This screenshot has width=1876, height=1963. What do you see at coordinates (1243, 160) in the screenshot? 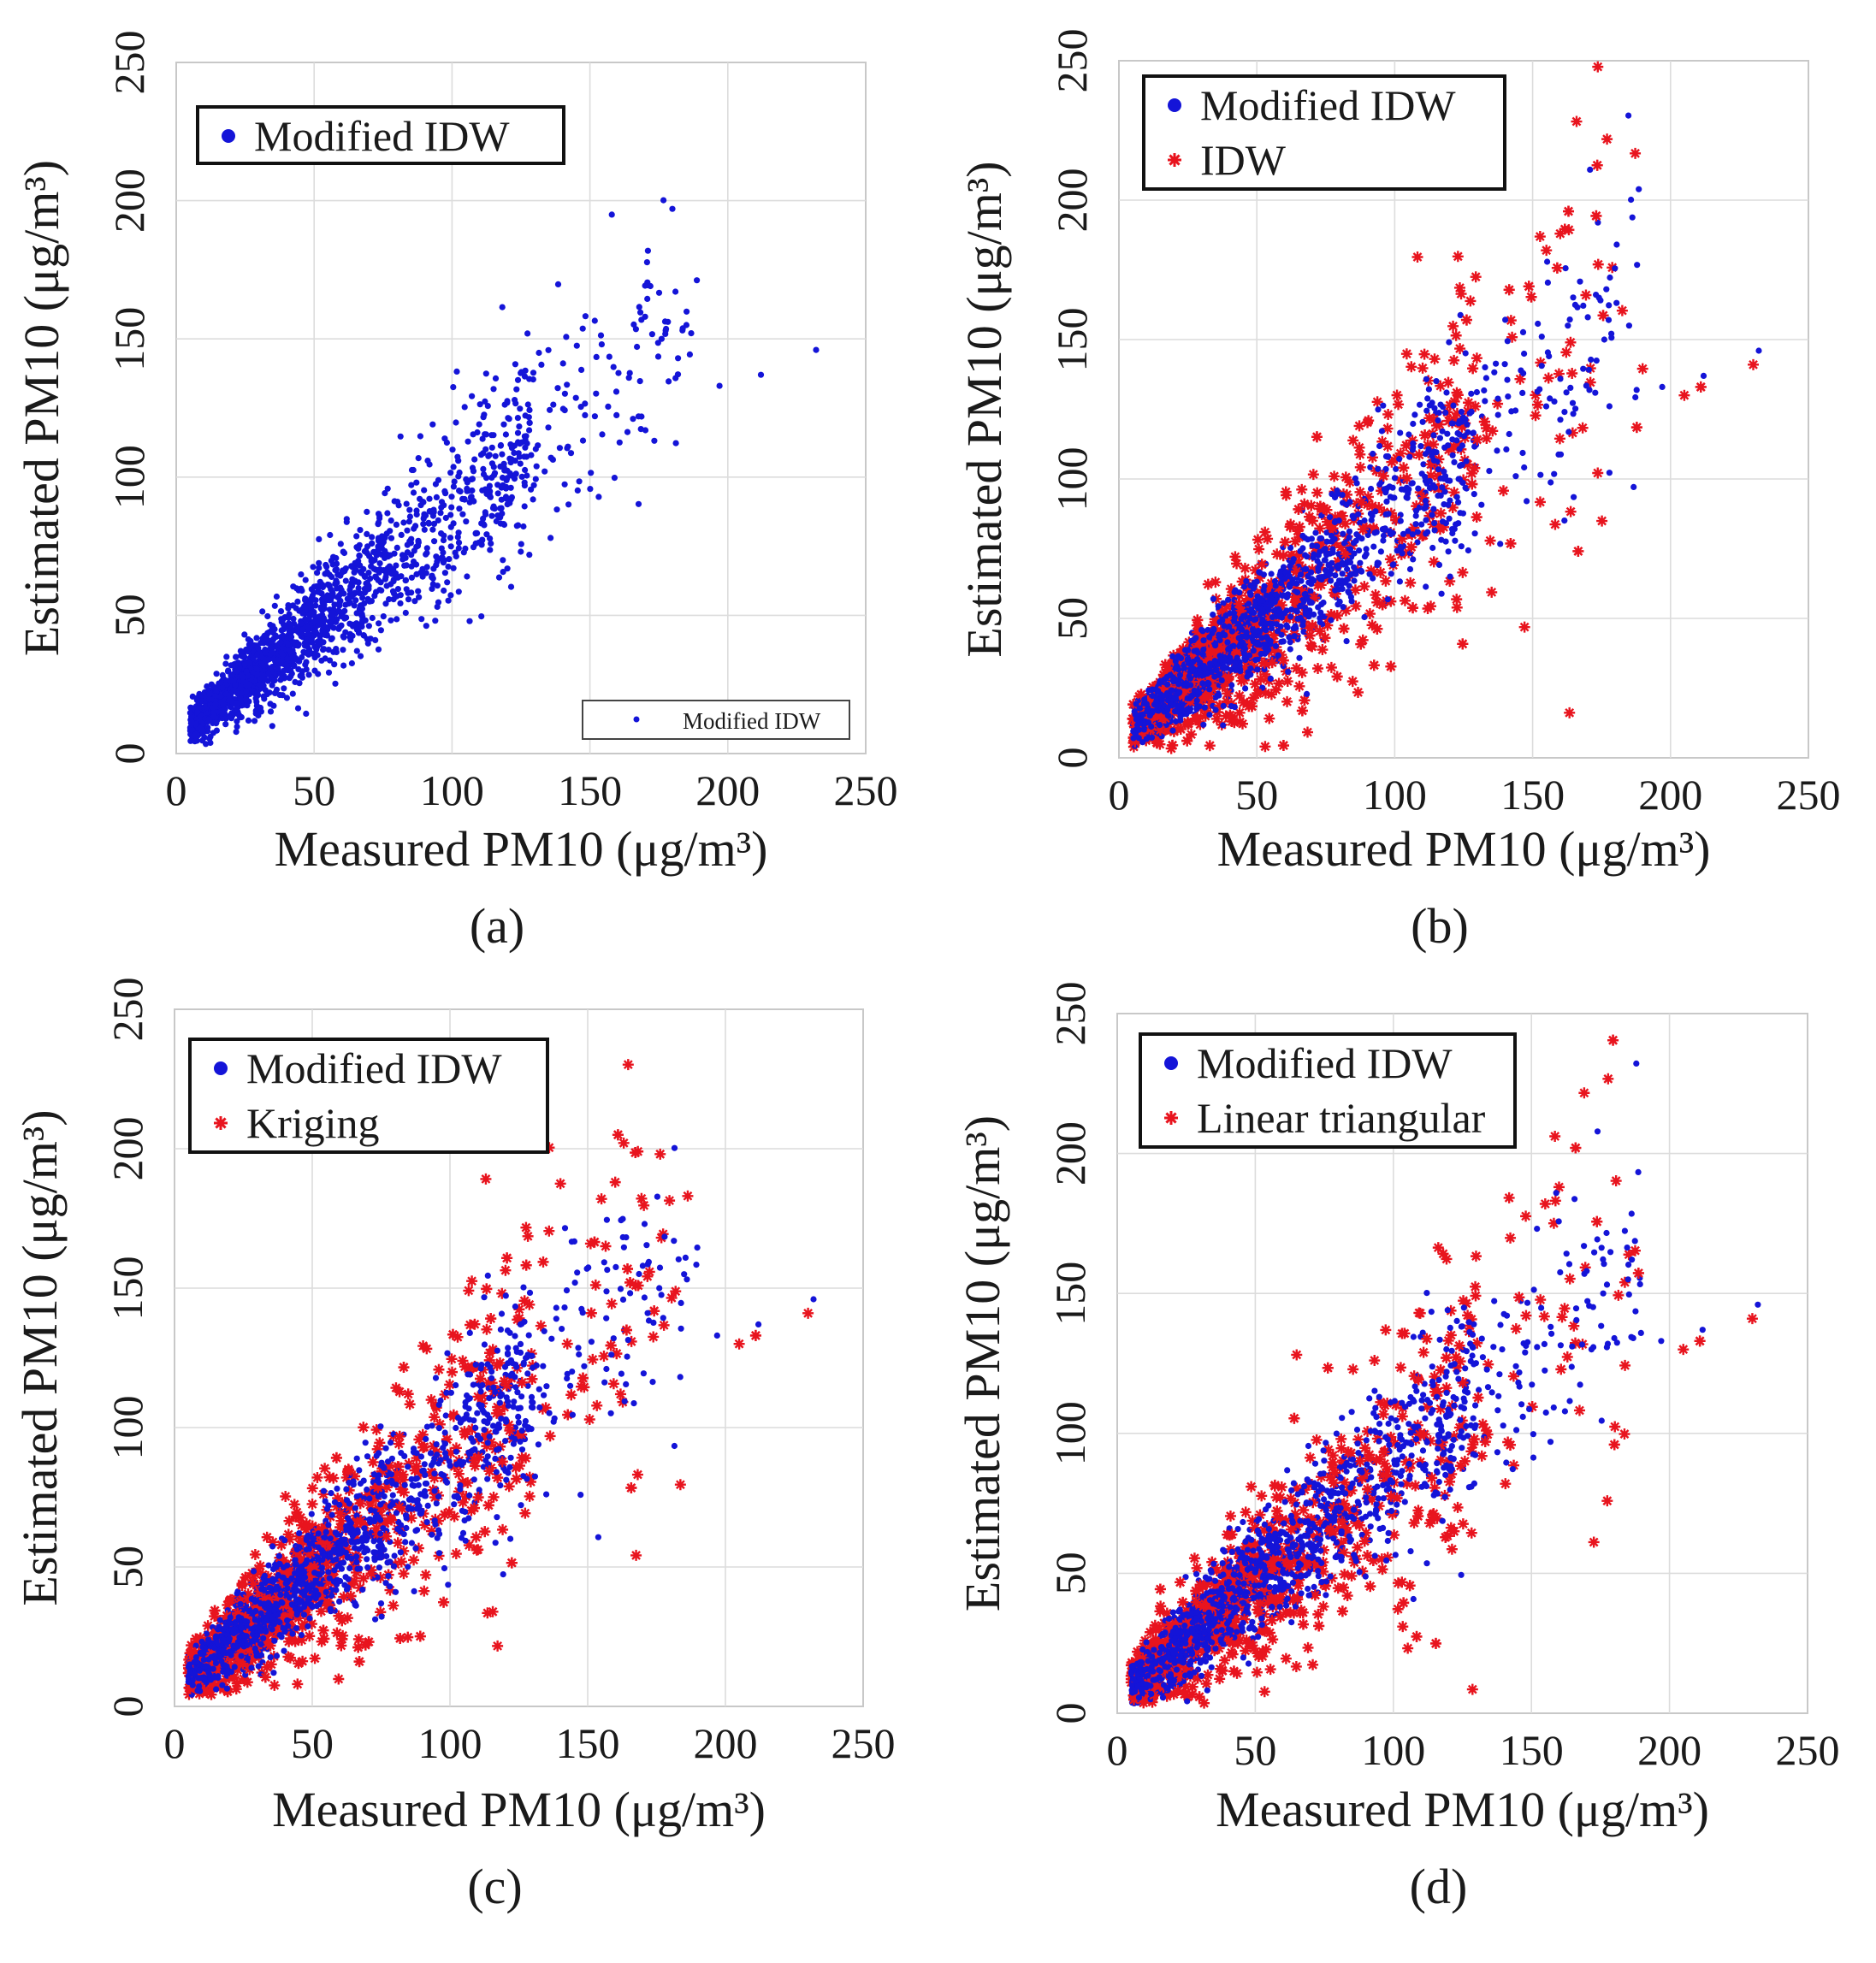
I see `legend-entry-label: IDW` at bounding box center [1243, 160].